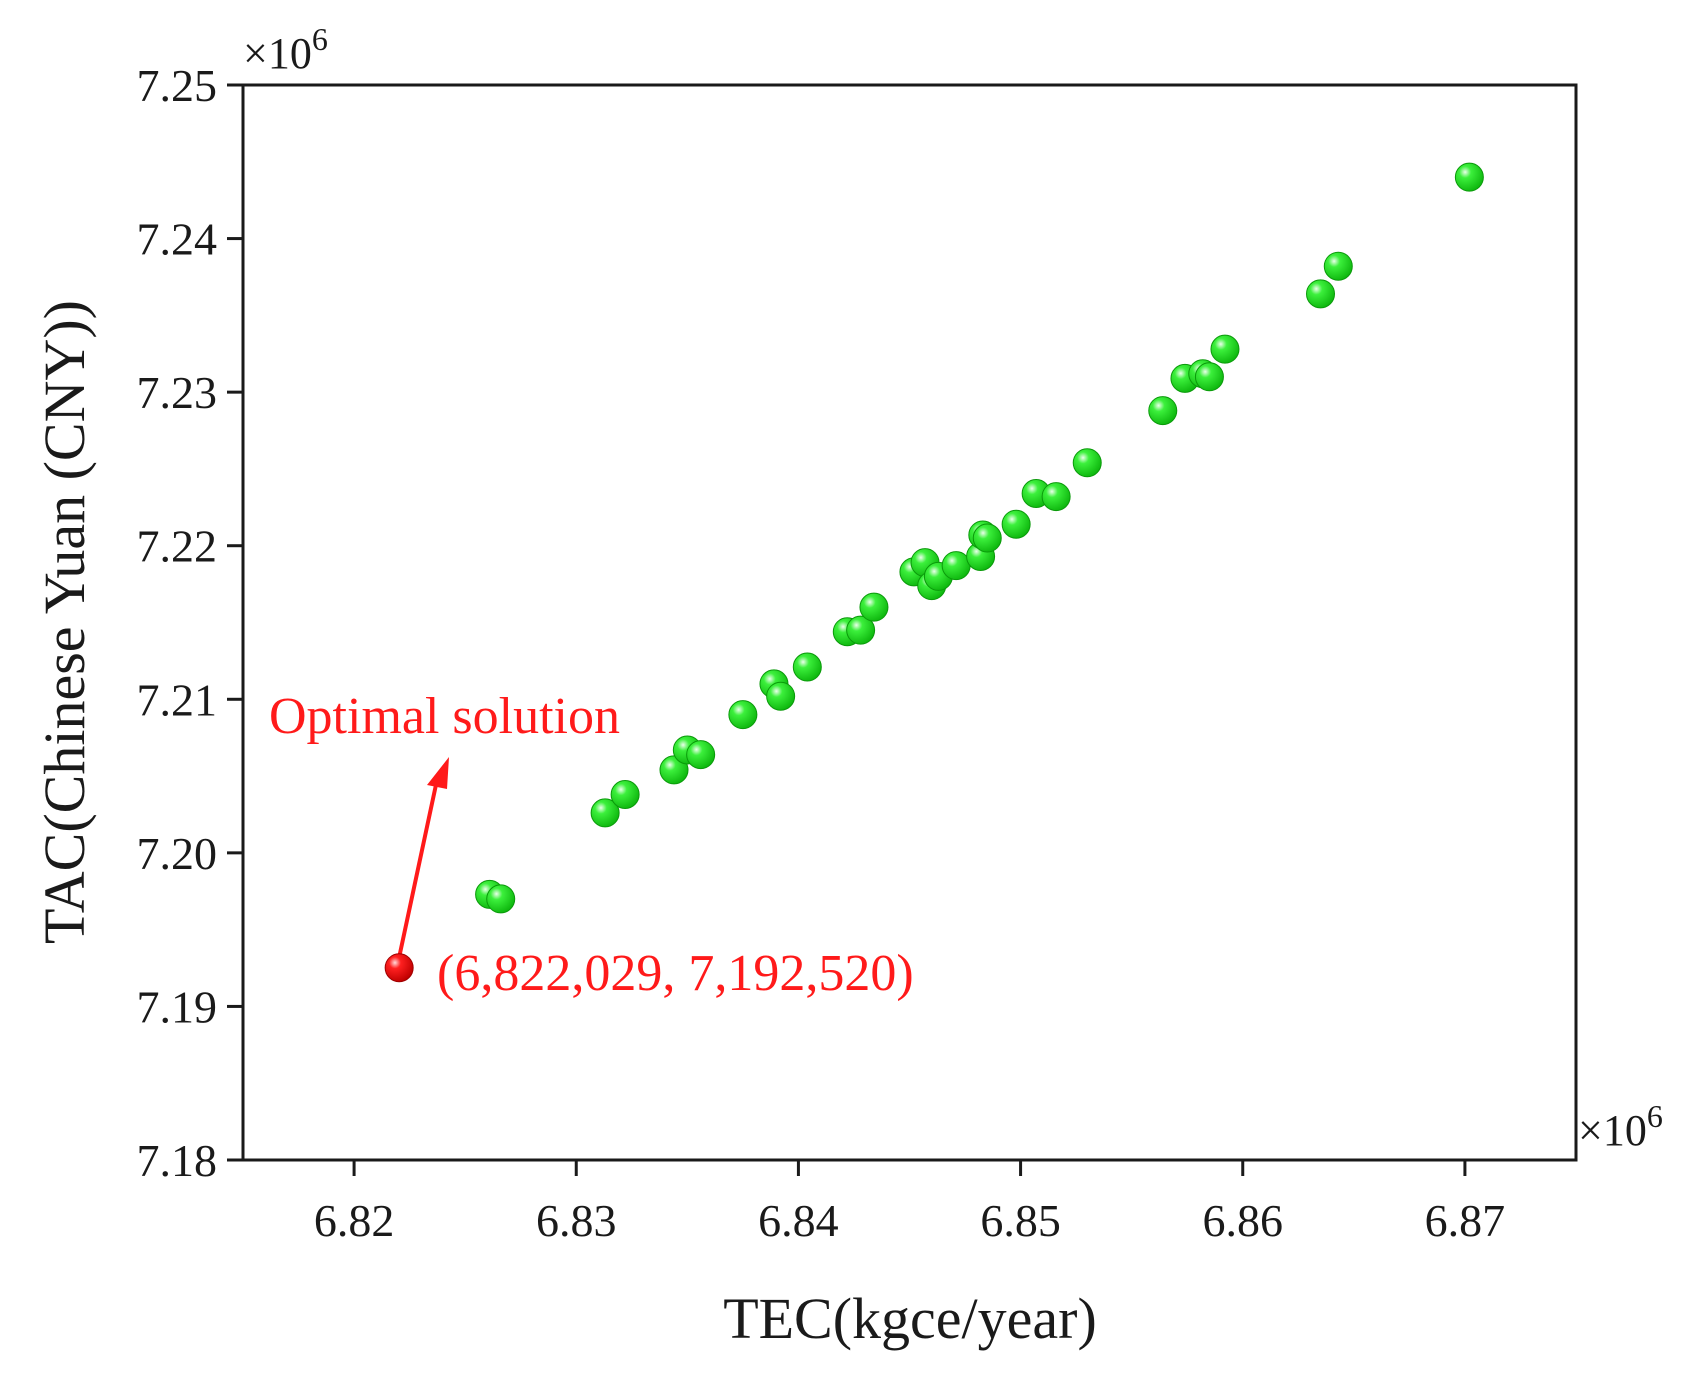  What do you see at coordinates (438, 773) in the screenshot?
I see `optimal-arrow-head` at bounding box center [438, 773].